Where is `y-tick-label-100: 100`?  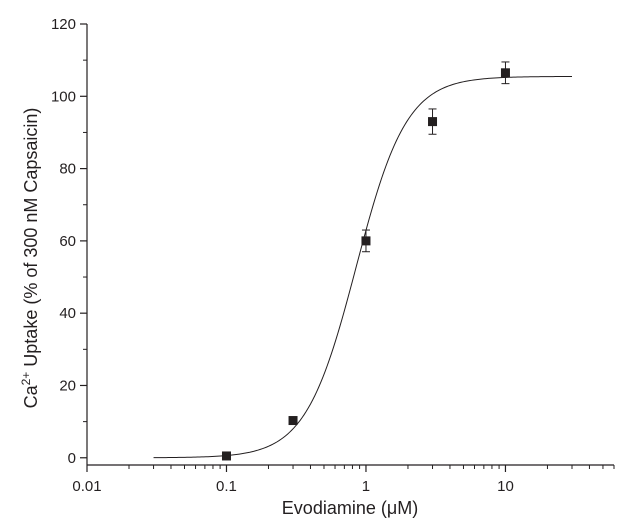 y-tick-label-100: 100 is located at coordinates (63, 96).